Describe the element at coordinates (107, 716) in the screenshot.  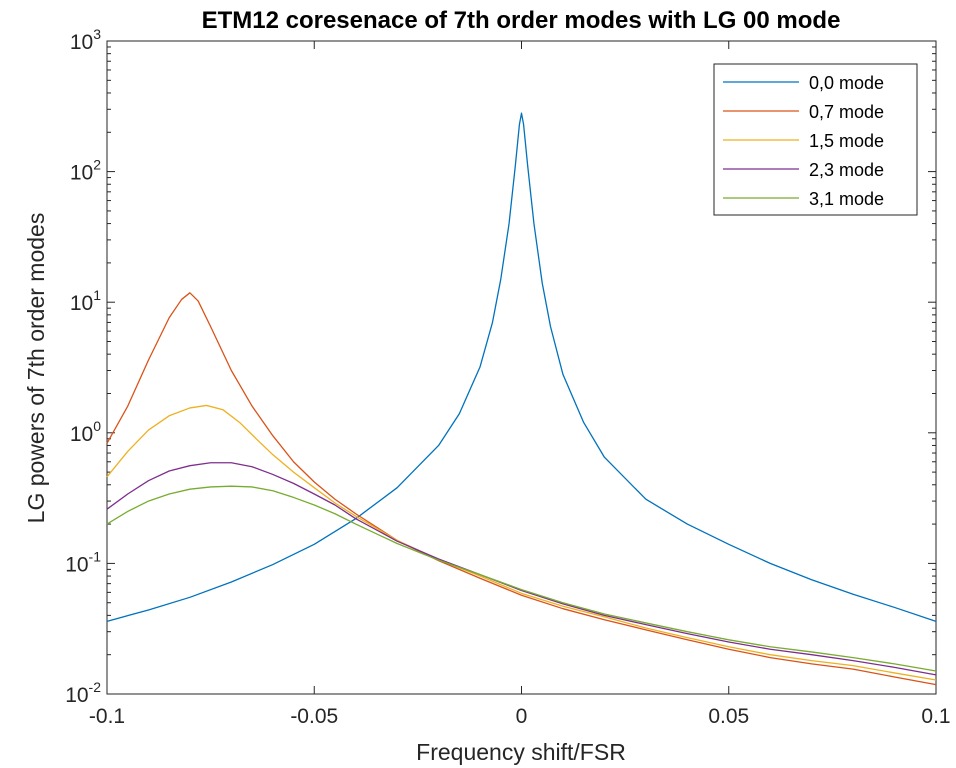
I see `x-tick-label: -0.1` at that location.